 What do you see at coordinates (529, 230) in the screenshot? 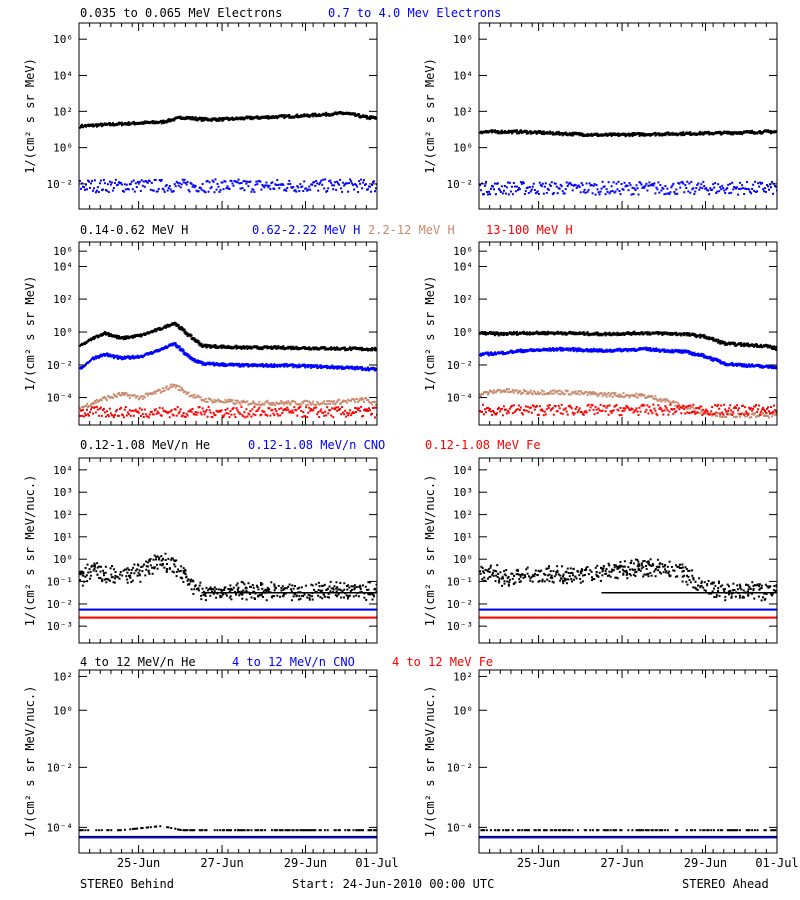
I see `legend-label: 13-100 MeV H` at bounding box center [529, 230].